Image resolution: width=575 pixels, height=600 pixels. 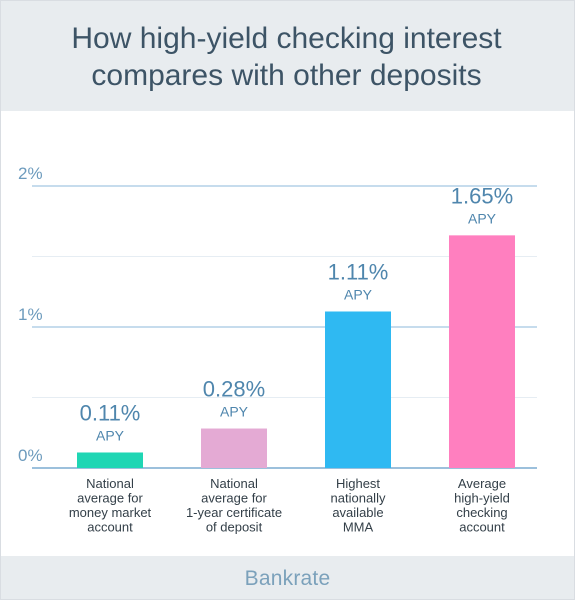 What do you see at coordinates (286, 75) in the screenshot?
I see `title-line-2: compares with other deposits` at bounding box center [286, 75].